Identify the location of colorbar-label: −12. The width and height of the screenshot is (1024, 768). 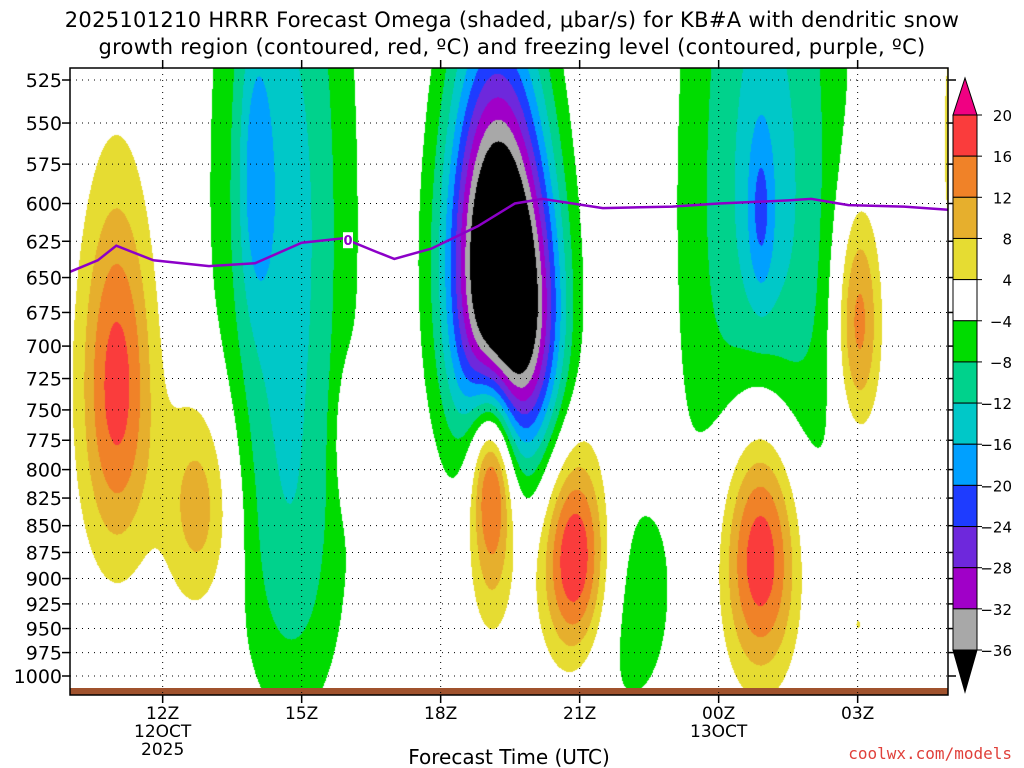
(996, 404).